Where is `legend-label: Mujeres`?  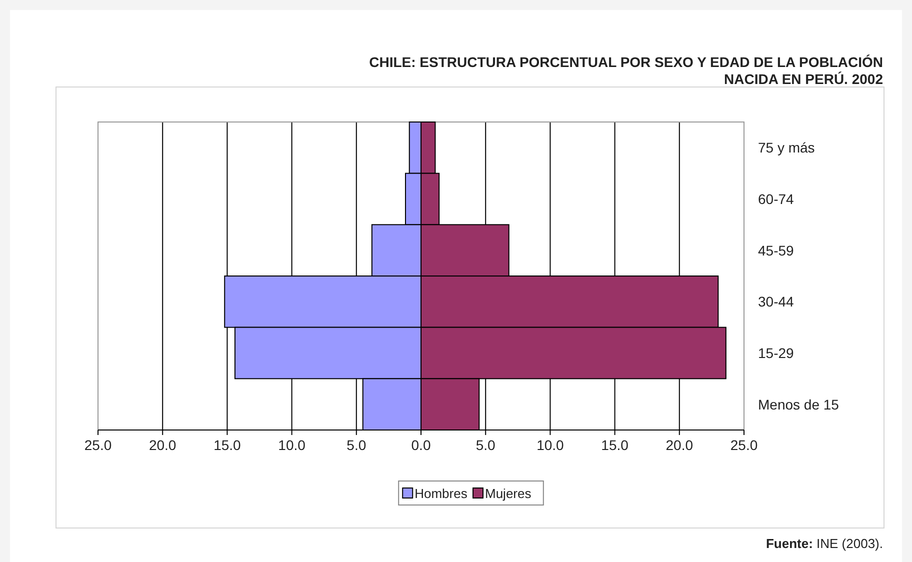
legend-label: Mujeres is located at coordinates (508, 493).